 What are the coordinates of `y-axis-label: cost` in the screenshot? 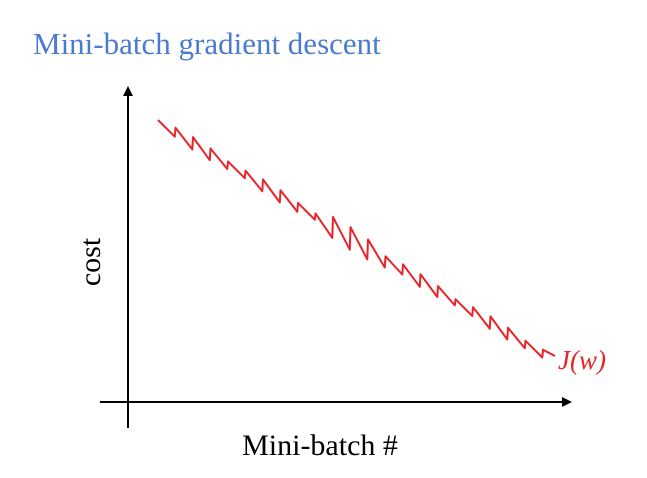 It's located at (90, 261).